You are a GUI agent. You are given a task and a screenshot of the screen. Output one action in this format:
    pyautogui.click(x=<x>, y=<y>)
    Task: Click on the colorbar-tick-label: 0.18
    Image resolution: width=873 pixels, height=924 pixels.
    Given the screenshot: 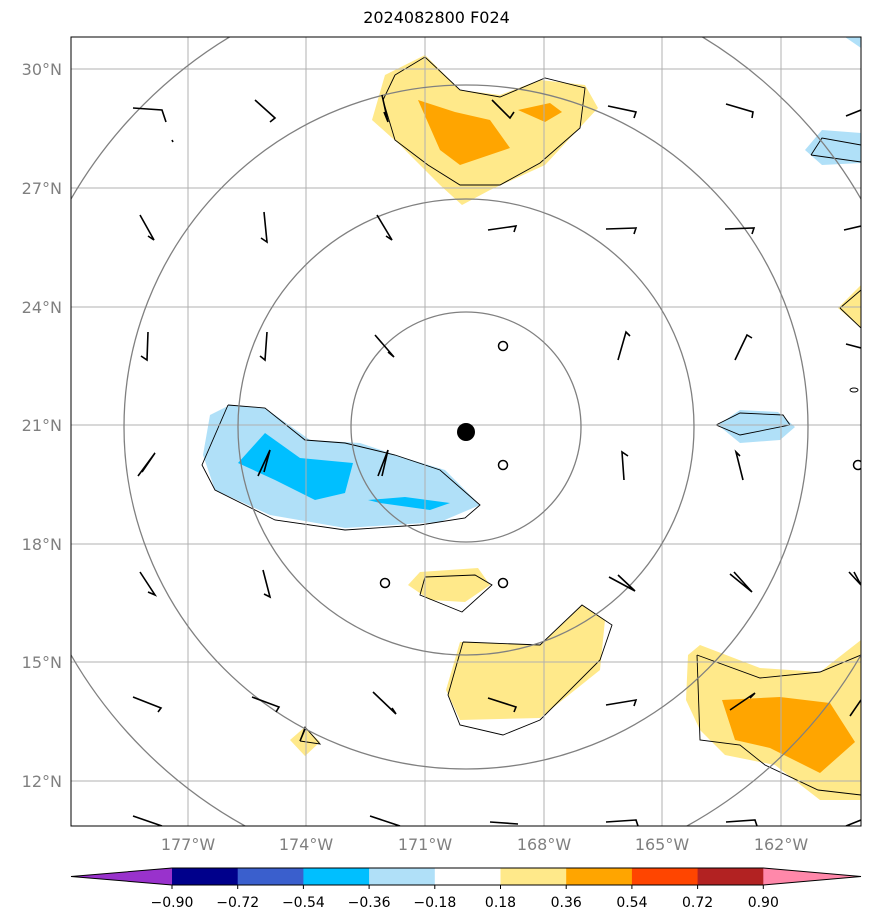 What is the action you would take?
    pyautogui.click(x=500, y=903)
    